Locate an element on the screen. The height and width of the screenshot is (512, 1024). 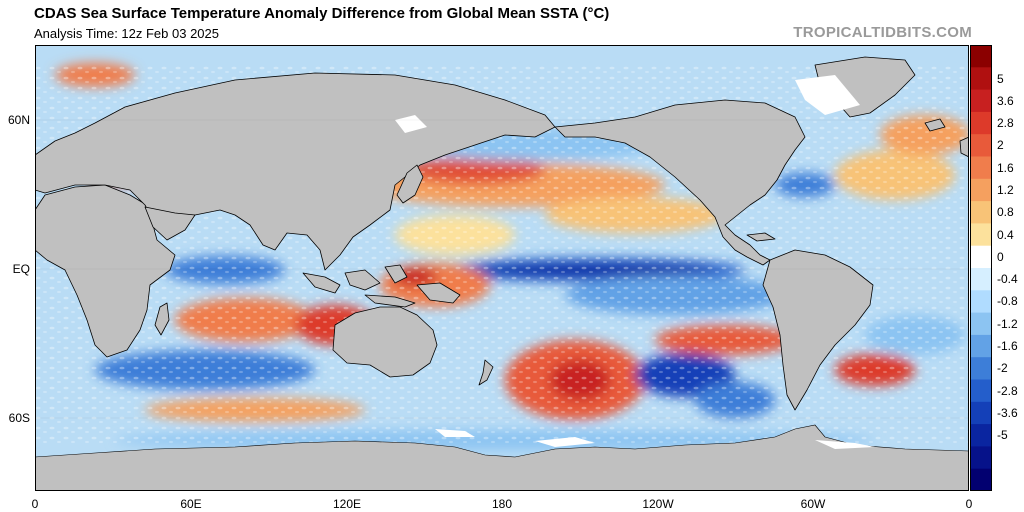
iceland-island is located at coordinates (935, 125).